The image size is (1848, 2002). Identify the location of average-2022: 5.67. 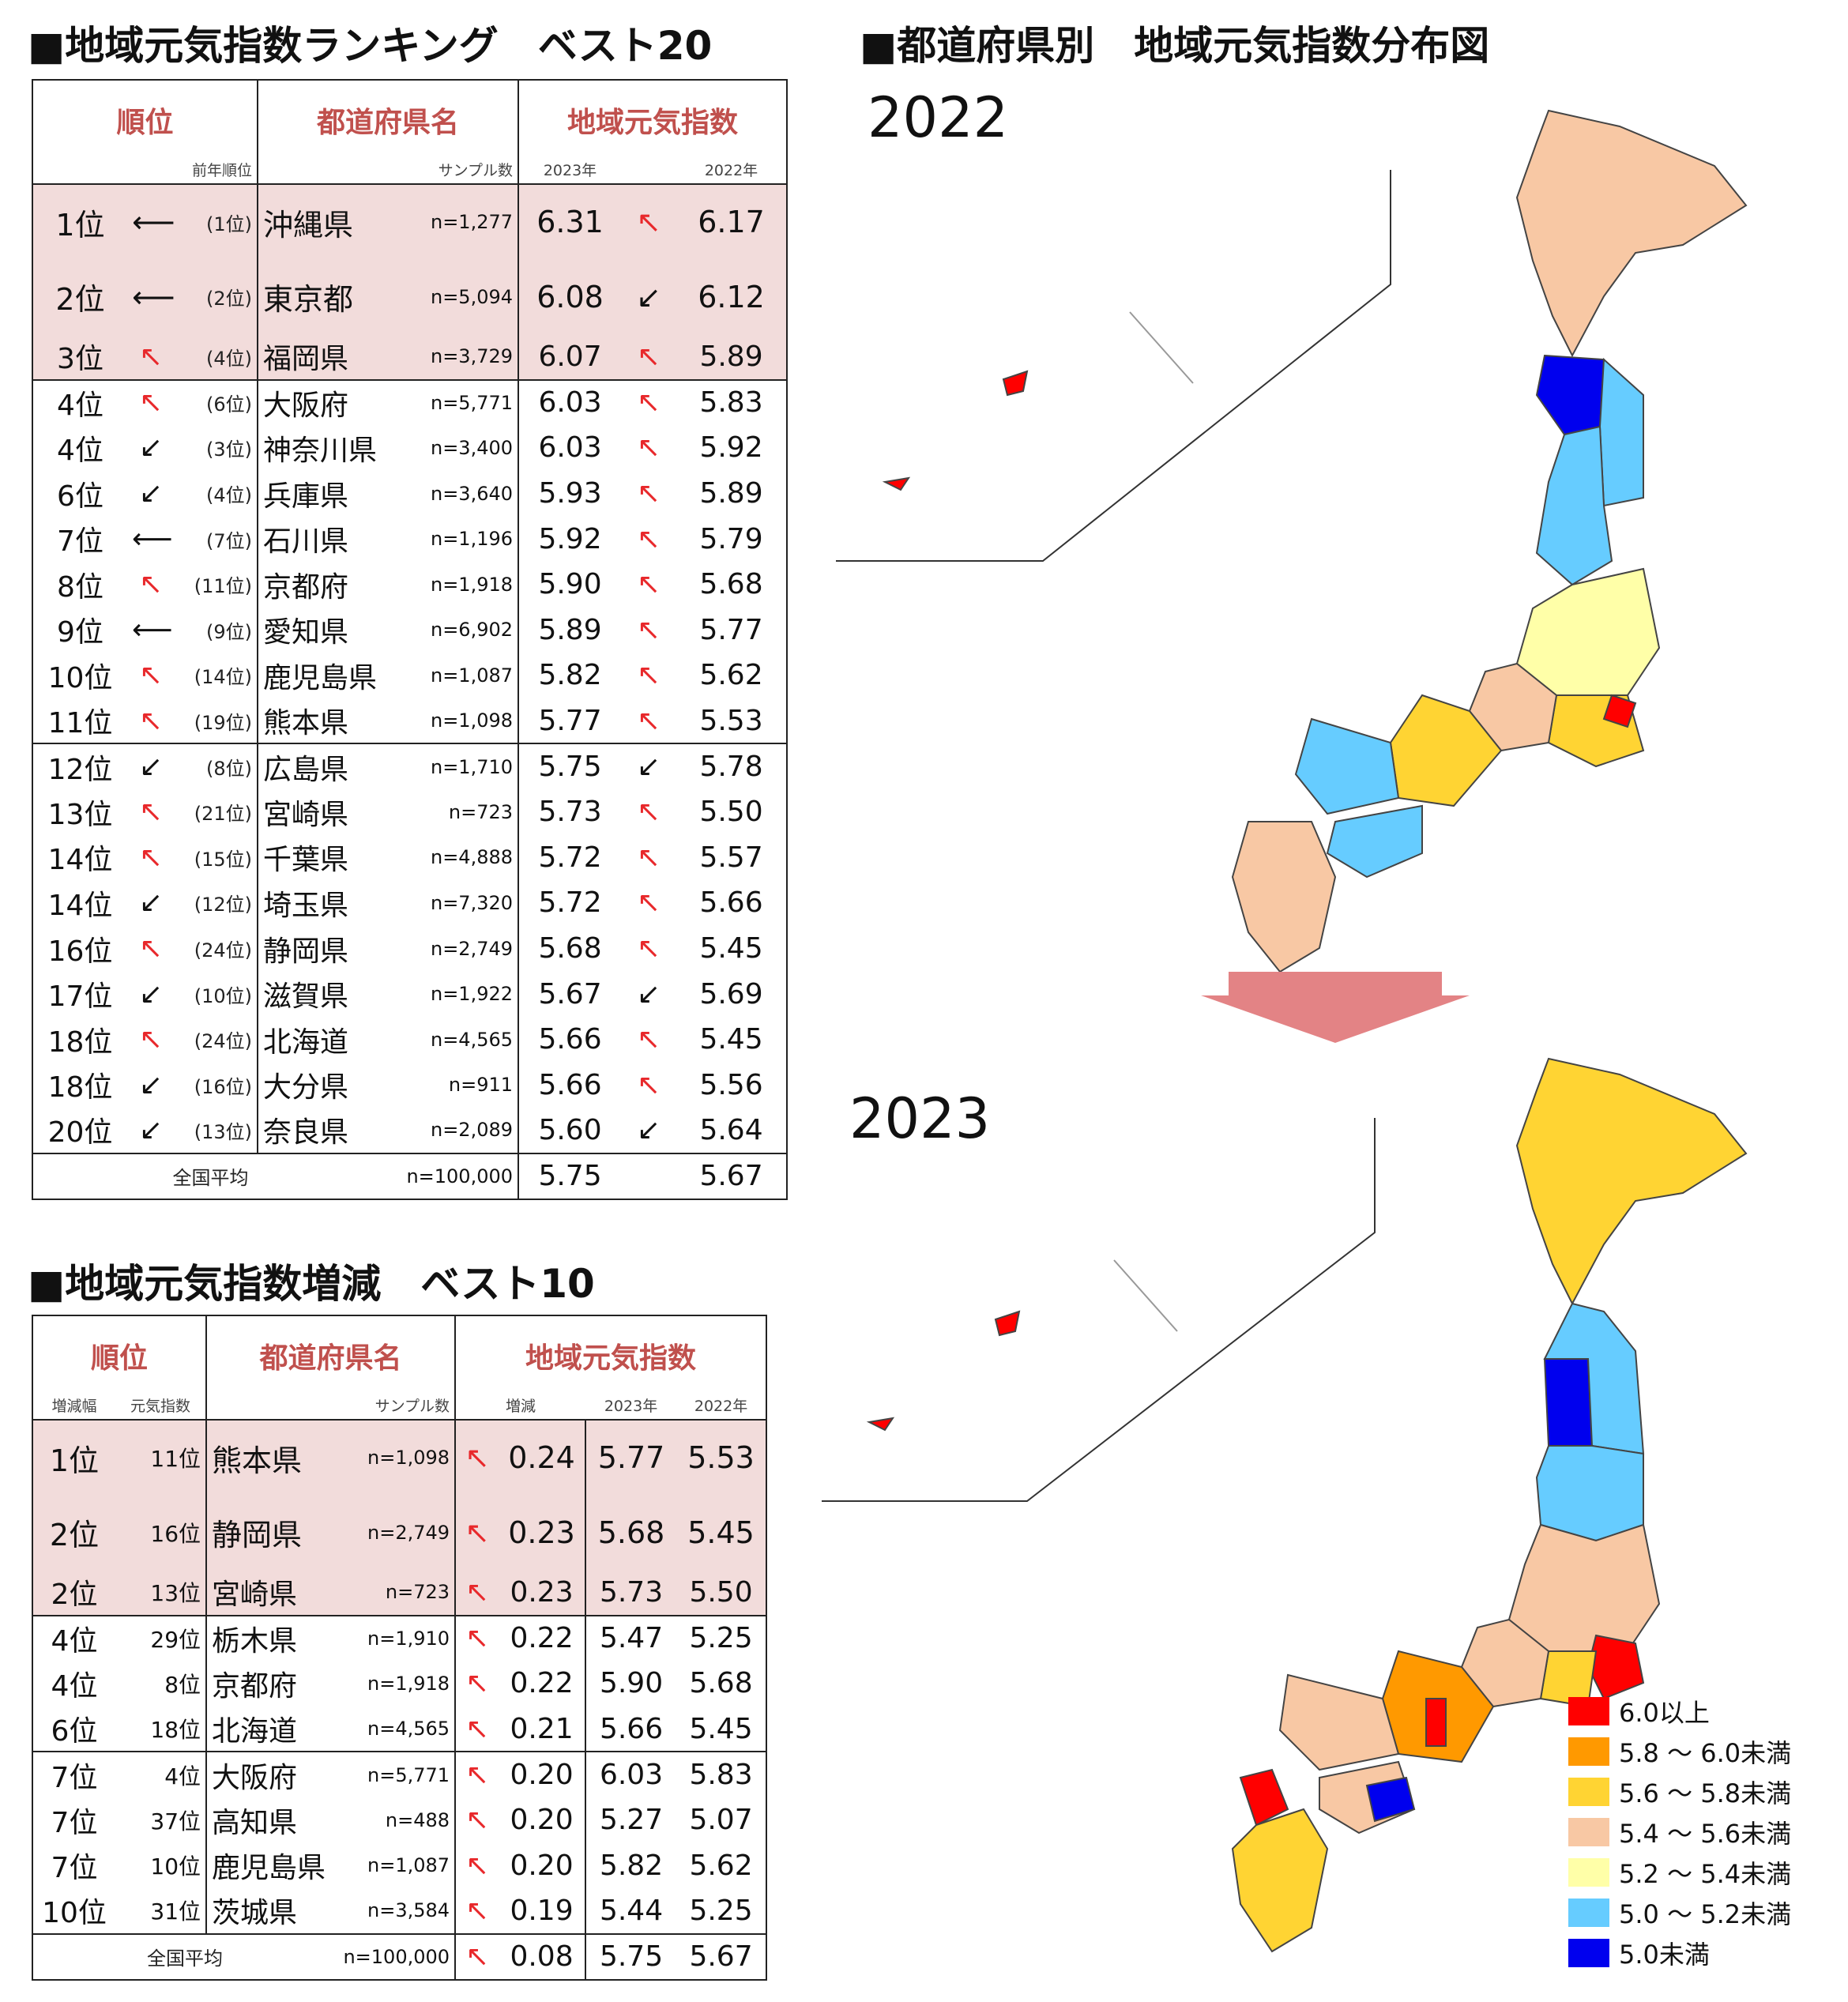
(721, 1957).